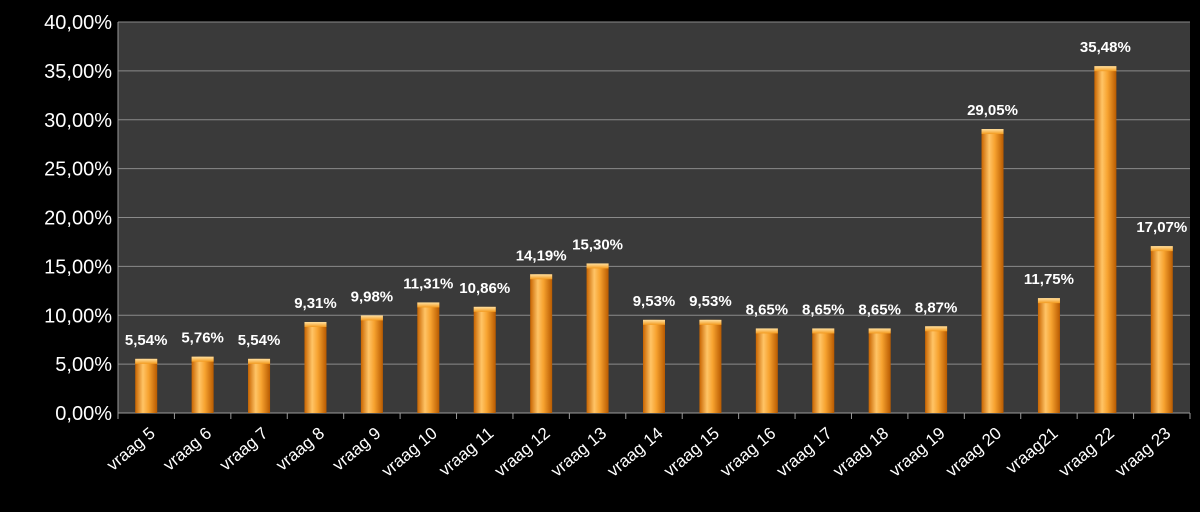 This screenshot has height=512, width=1200. What do you see at coordinates (860, 452) in the screenshot?
I see `x-tick-label: vraag 18` at bounding box center [860, 452].